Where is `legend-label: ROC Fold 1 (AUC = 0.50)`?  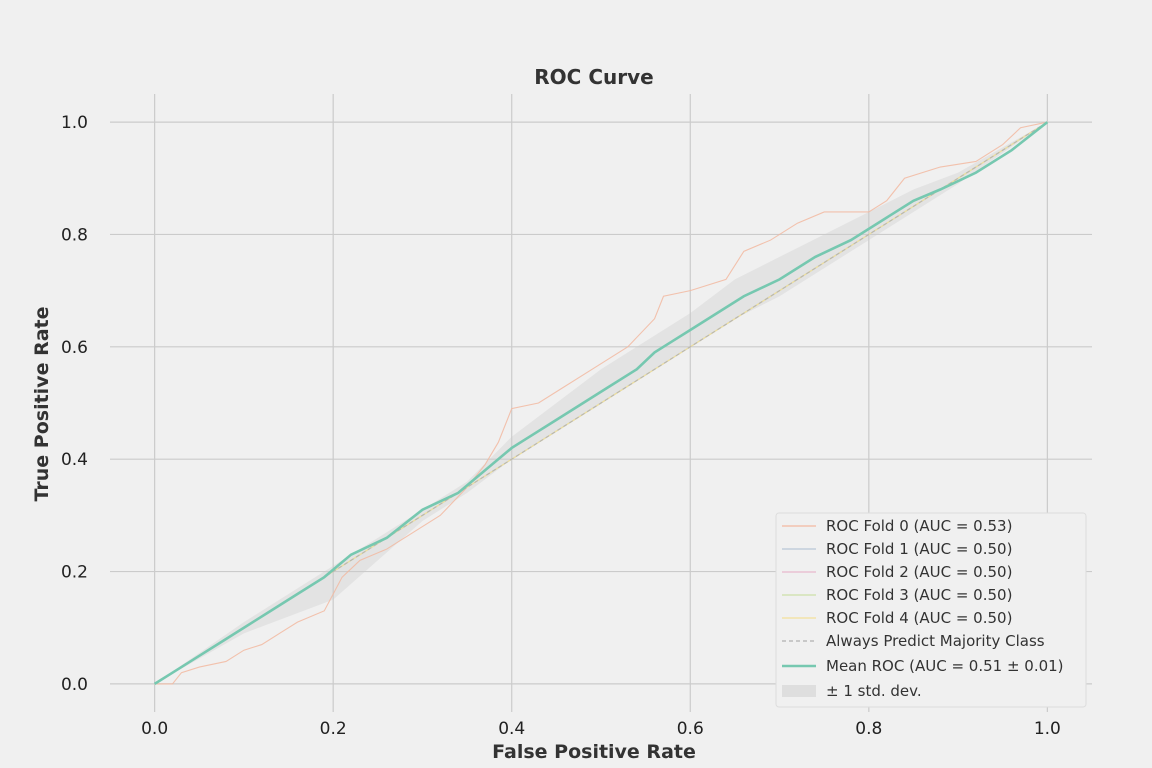 legend-label: ROC Fold 1 (AUC = 0.50) is located at coordinates (919, 549).